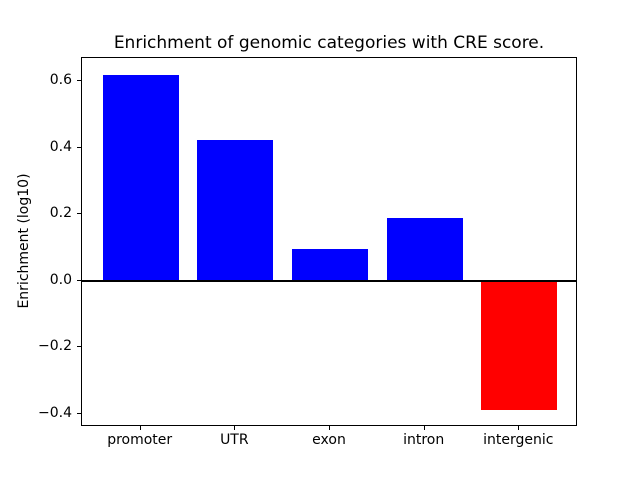  I want to click on y-tick-label: 0.2, so click(60, 213).